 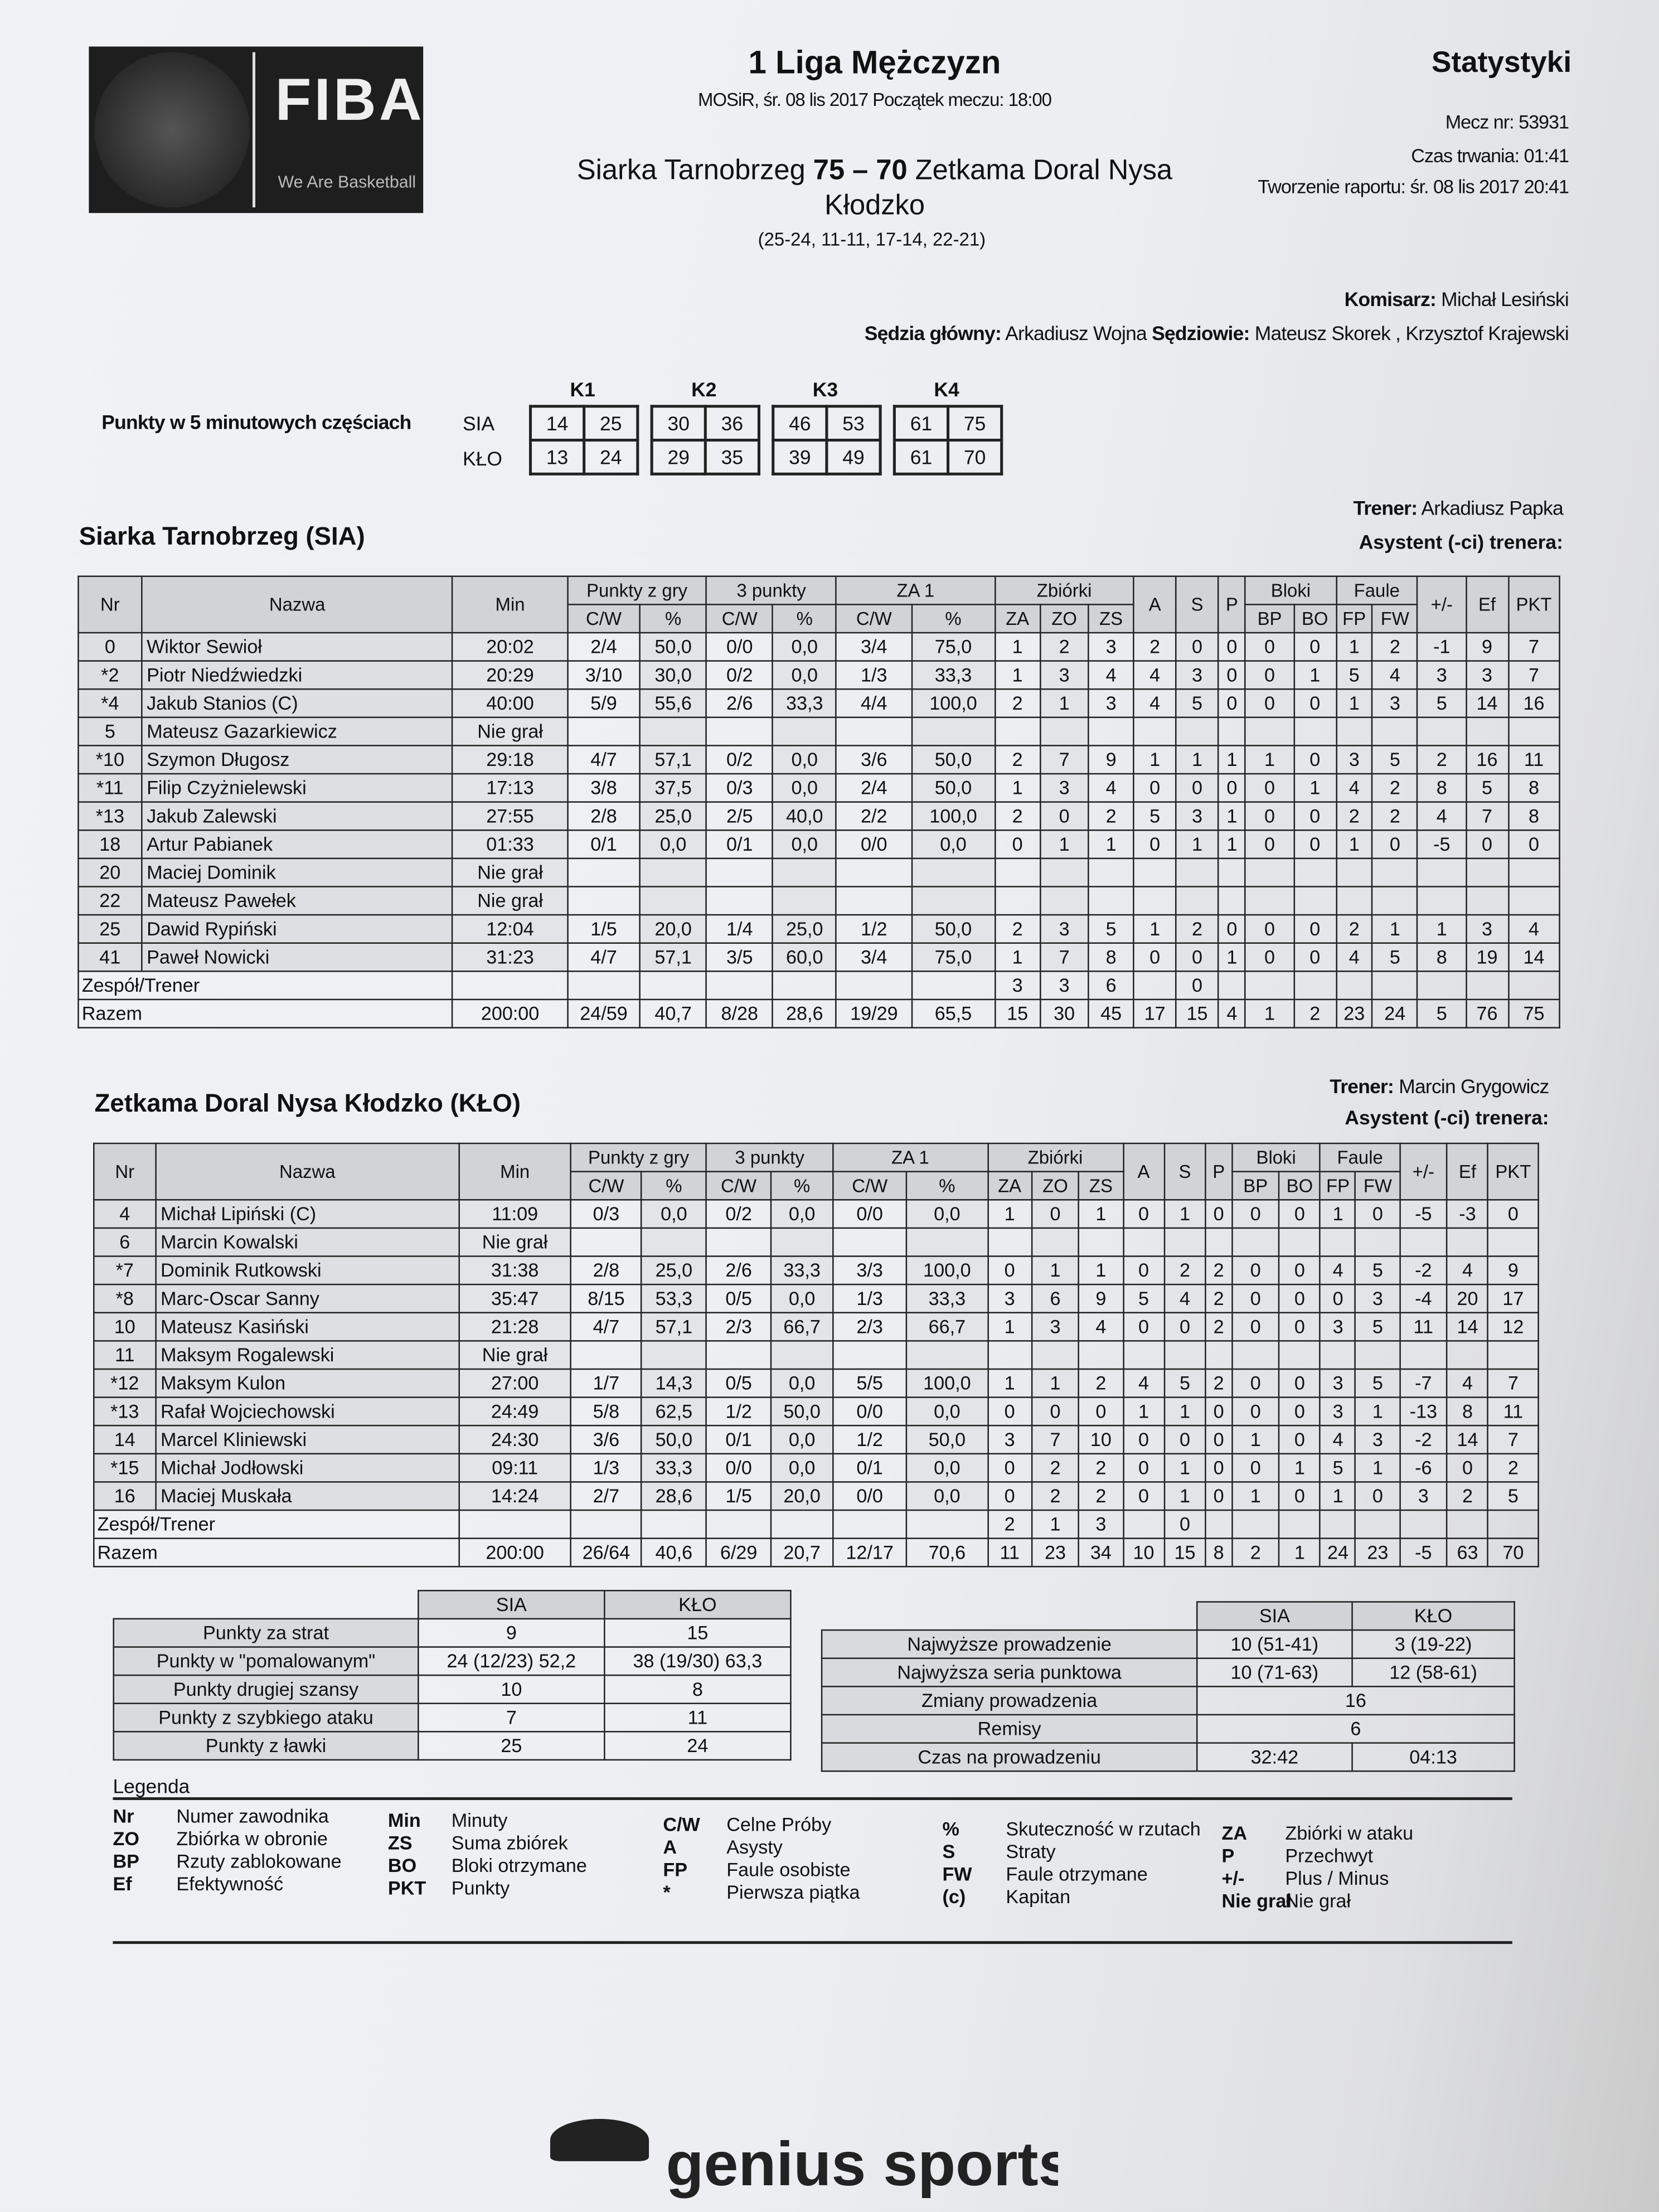 I want to click on column-subheader: BP, so click(x=1269, y=619).